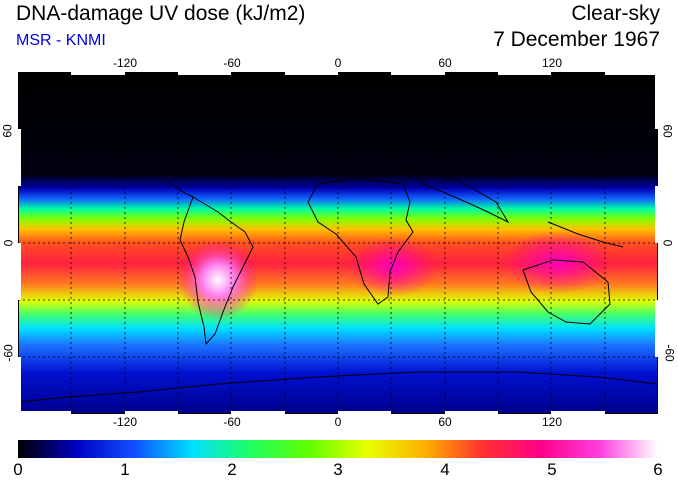  Describe the element at coordinates (338, 469) in the screenshot. I see `colorbar-label: 3` at that location.